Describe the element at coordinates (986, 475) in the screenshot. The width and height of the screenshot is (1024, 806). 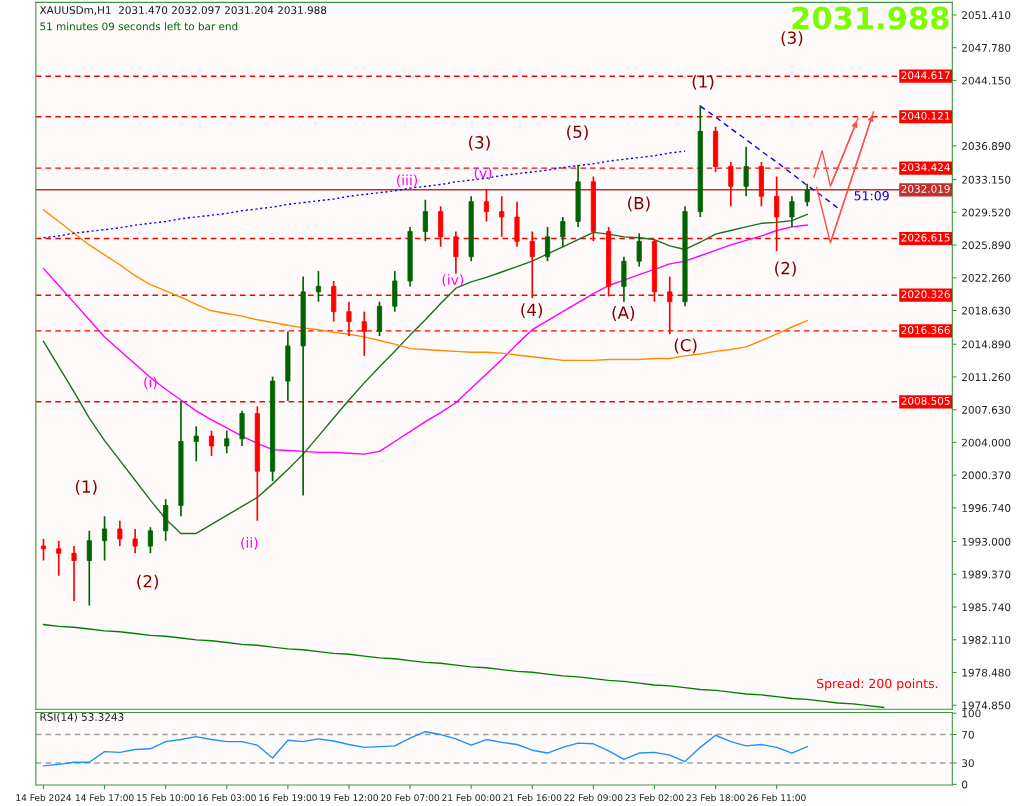
I see `y-tick-label: 2000.370` at that location.